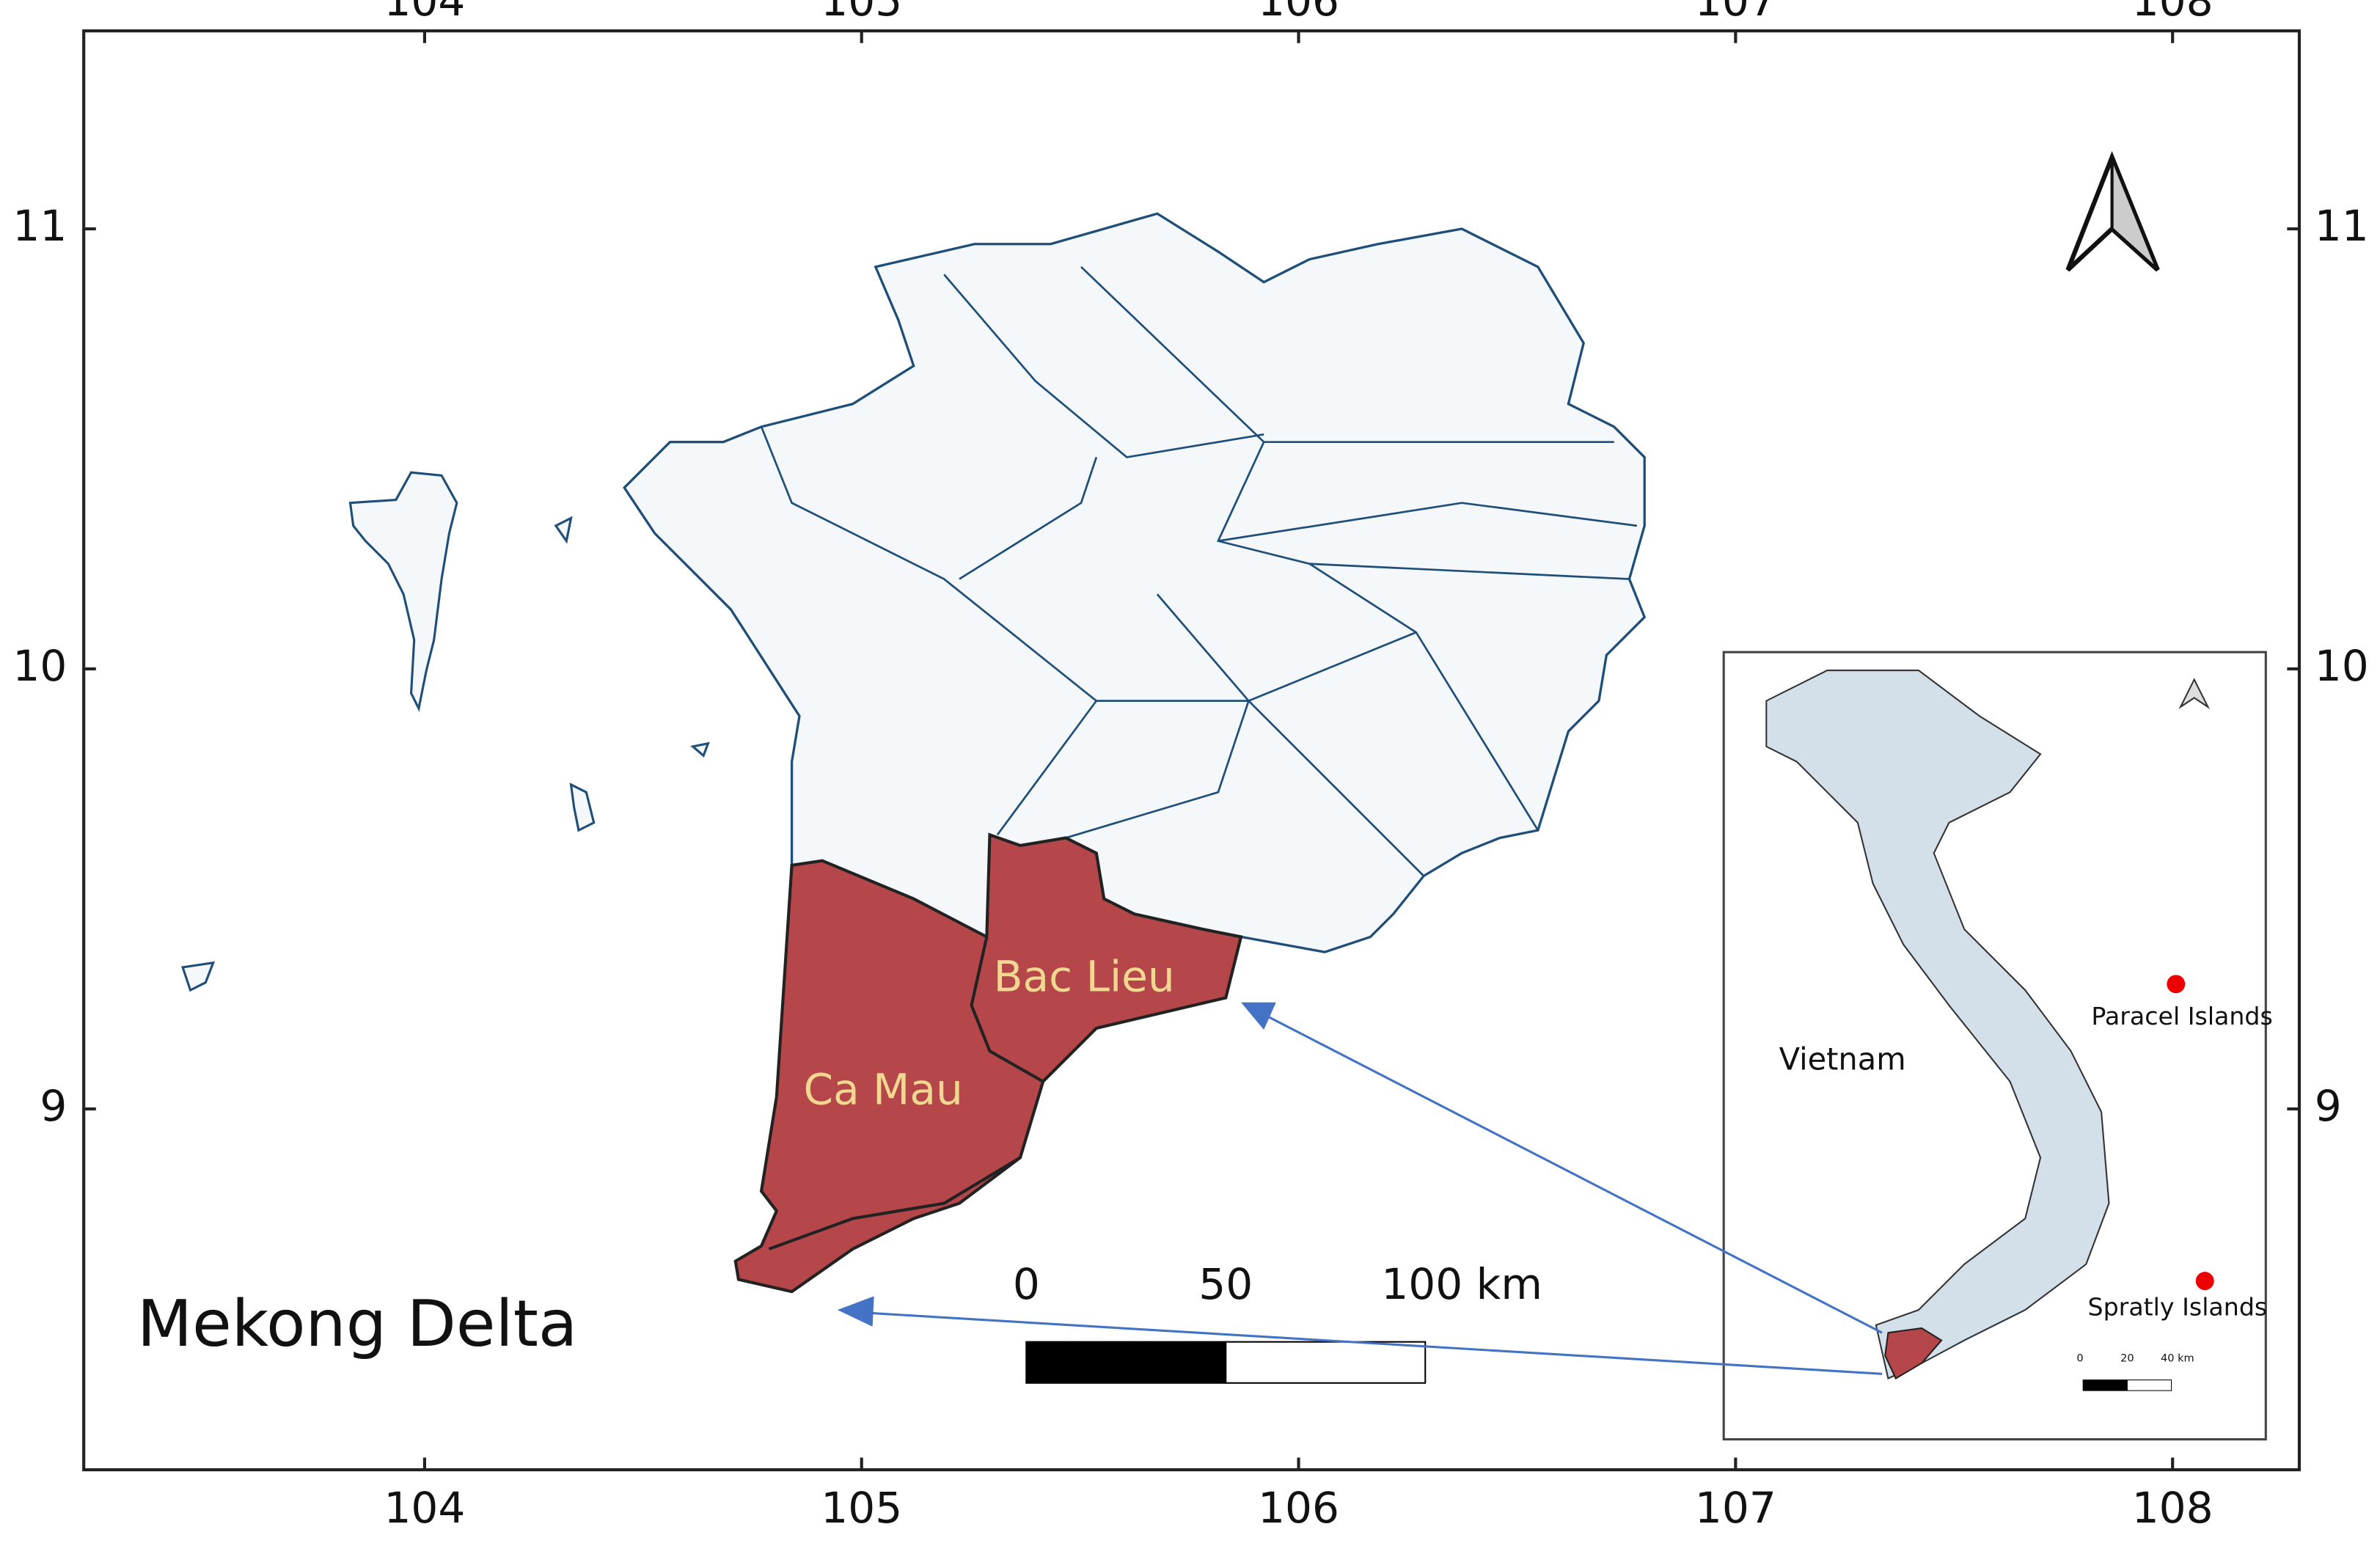 The height and width of the screenshot is (1557, 2380). I want to click on region-label: Ca Mau, so click(884, 1089).